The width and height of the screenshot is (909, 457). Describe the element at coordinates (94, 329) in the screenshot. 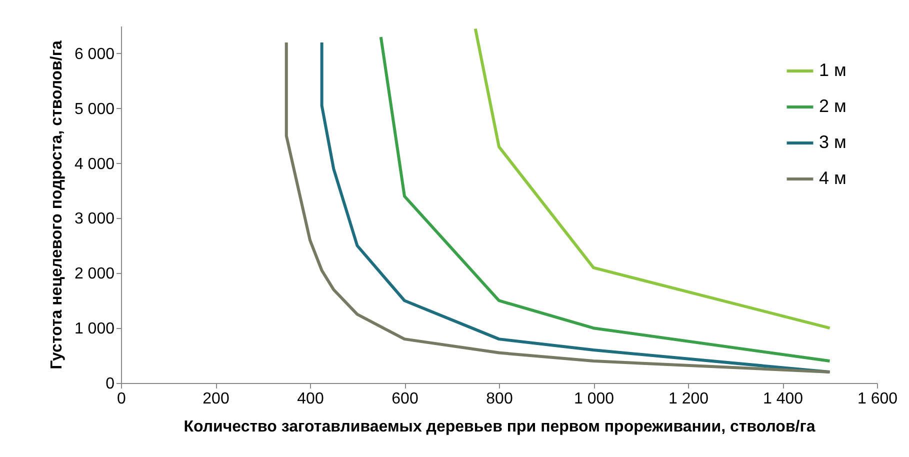

I see `y-tick-label: 1 000` at that location.